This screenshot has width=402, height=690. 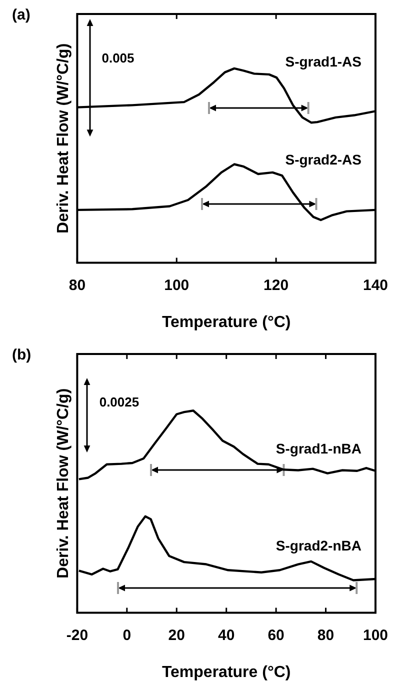 I want to click on chart-title: (b), so click(x=22, y=355).